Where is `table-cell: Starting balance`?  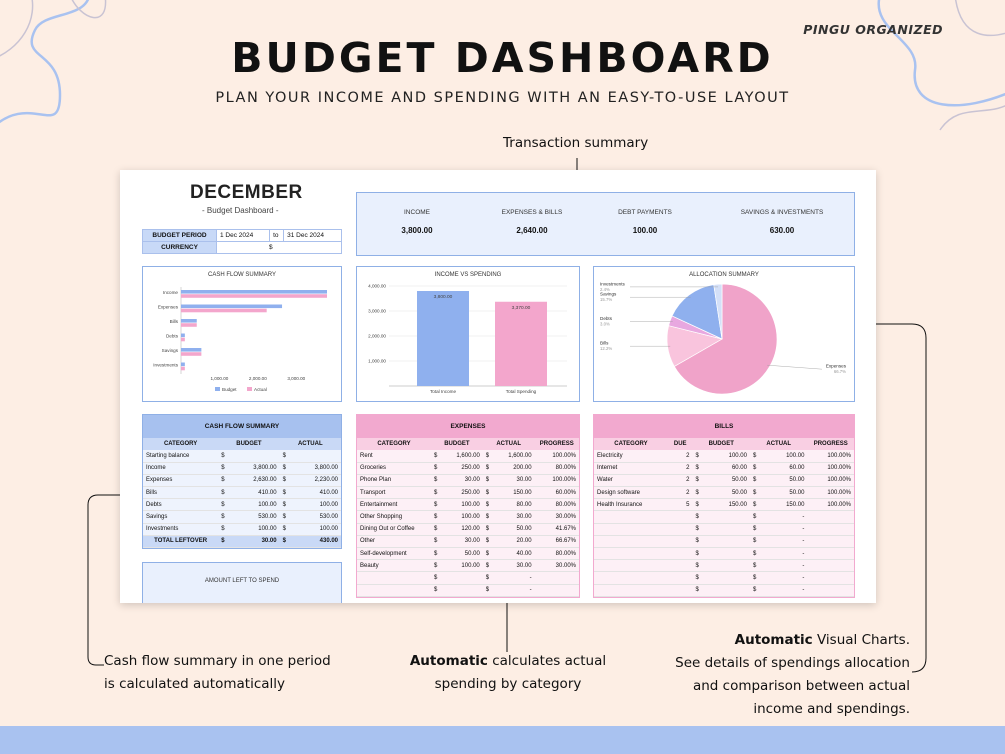
table-cell: Starting balance is located at coordinates (181, 456).